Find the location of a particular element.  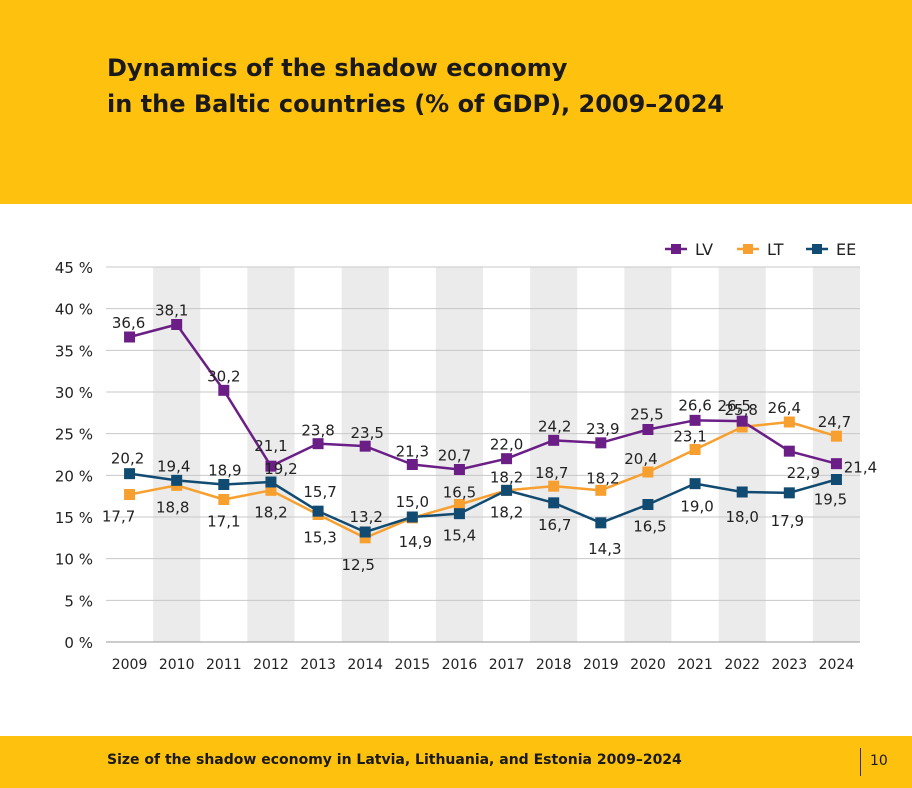

marker-ee-2016 is located at coordinates (459, 514).